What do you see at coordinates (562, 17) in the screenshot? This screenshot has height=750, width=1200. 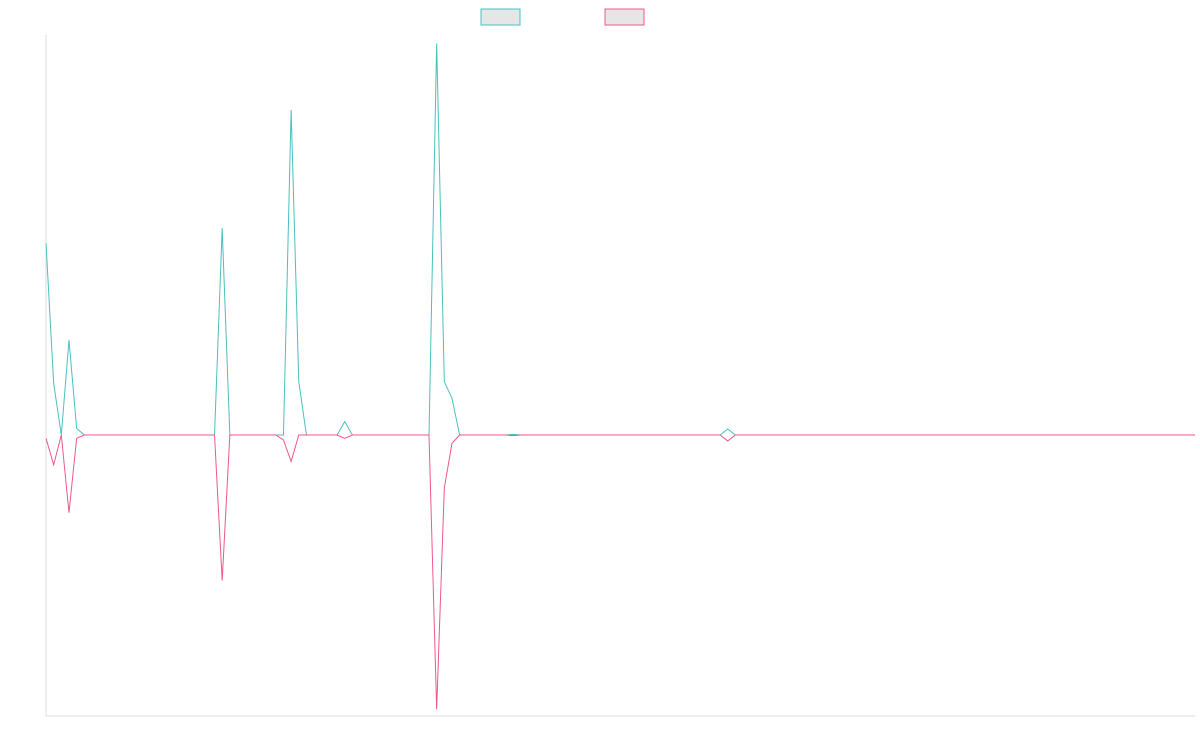 I see `legend` at bounding box center [562, 17].